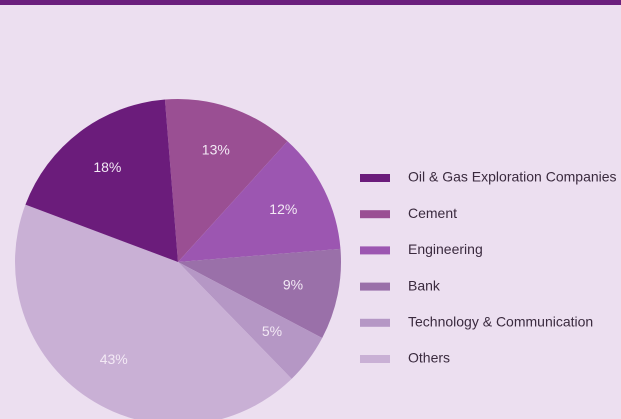 The height and width of the screenshot is (419, 621). What do you see at coordinates (283, 209) in the screenshot?
I see `slice-label: 12%` at bounding box center [283, 209].